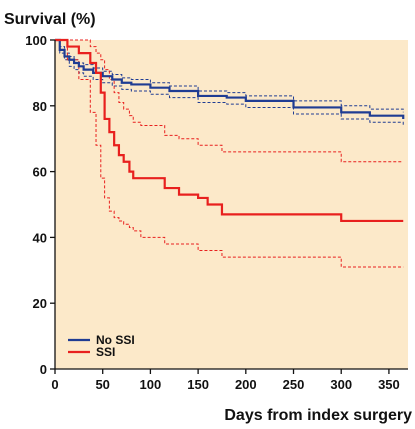  What do you see at coordinates (36, 40) in the screenshot?
I see `y-tick-label: 100` at bounding box center [36, 40].